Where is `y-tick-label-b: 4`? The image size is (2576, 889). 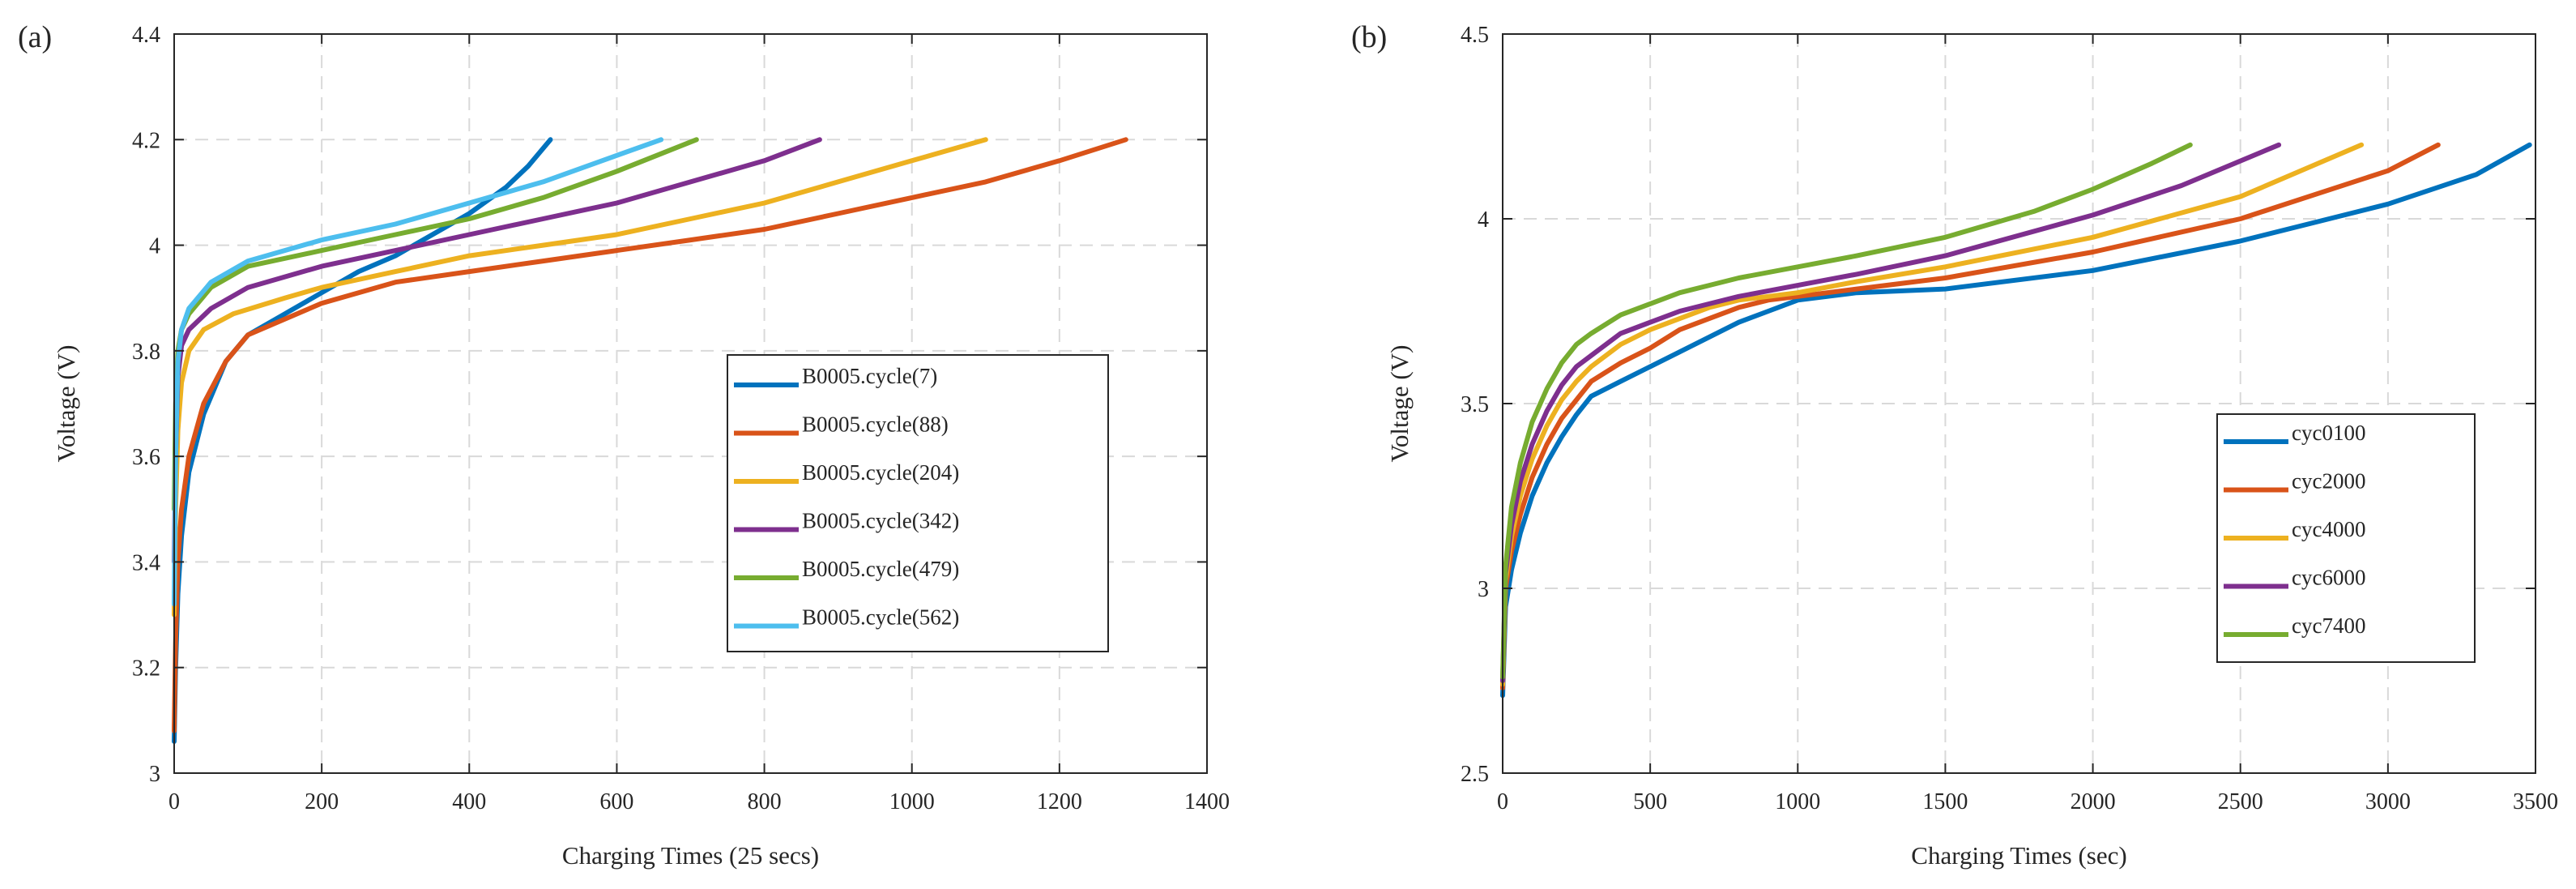
y-tick-label-b: 4 is located at coordinates (1484, 220).